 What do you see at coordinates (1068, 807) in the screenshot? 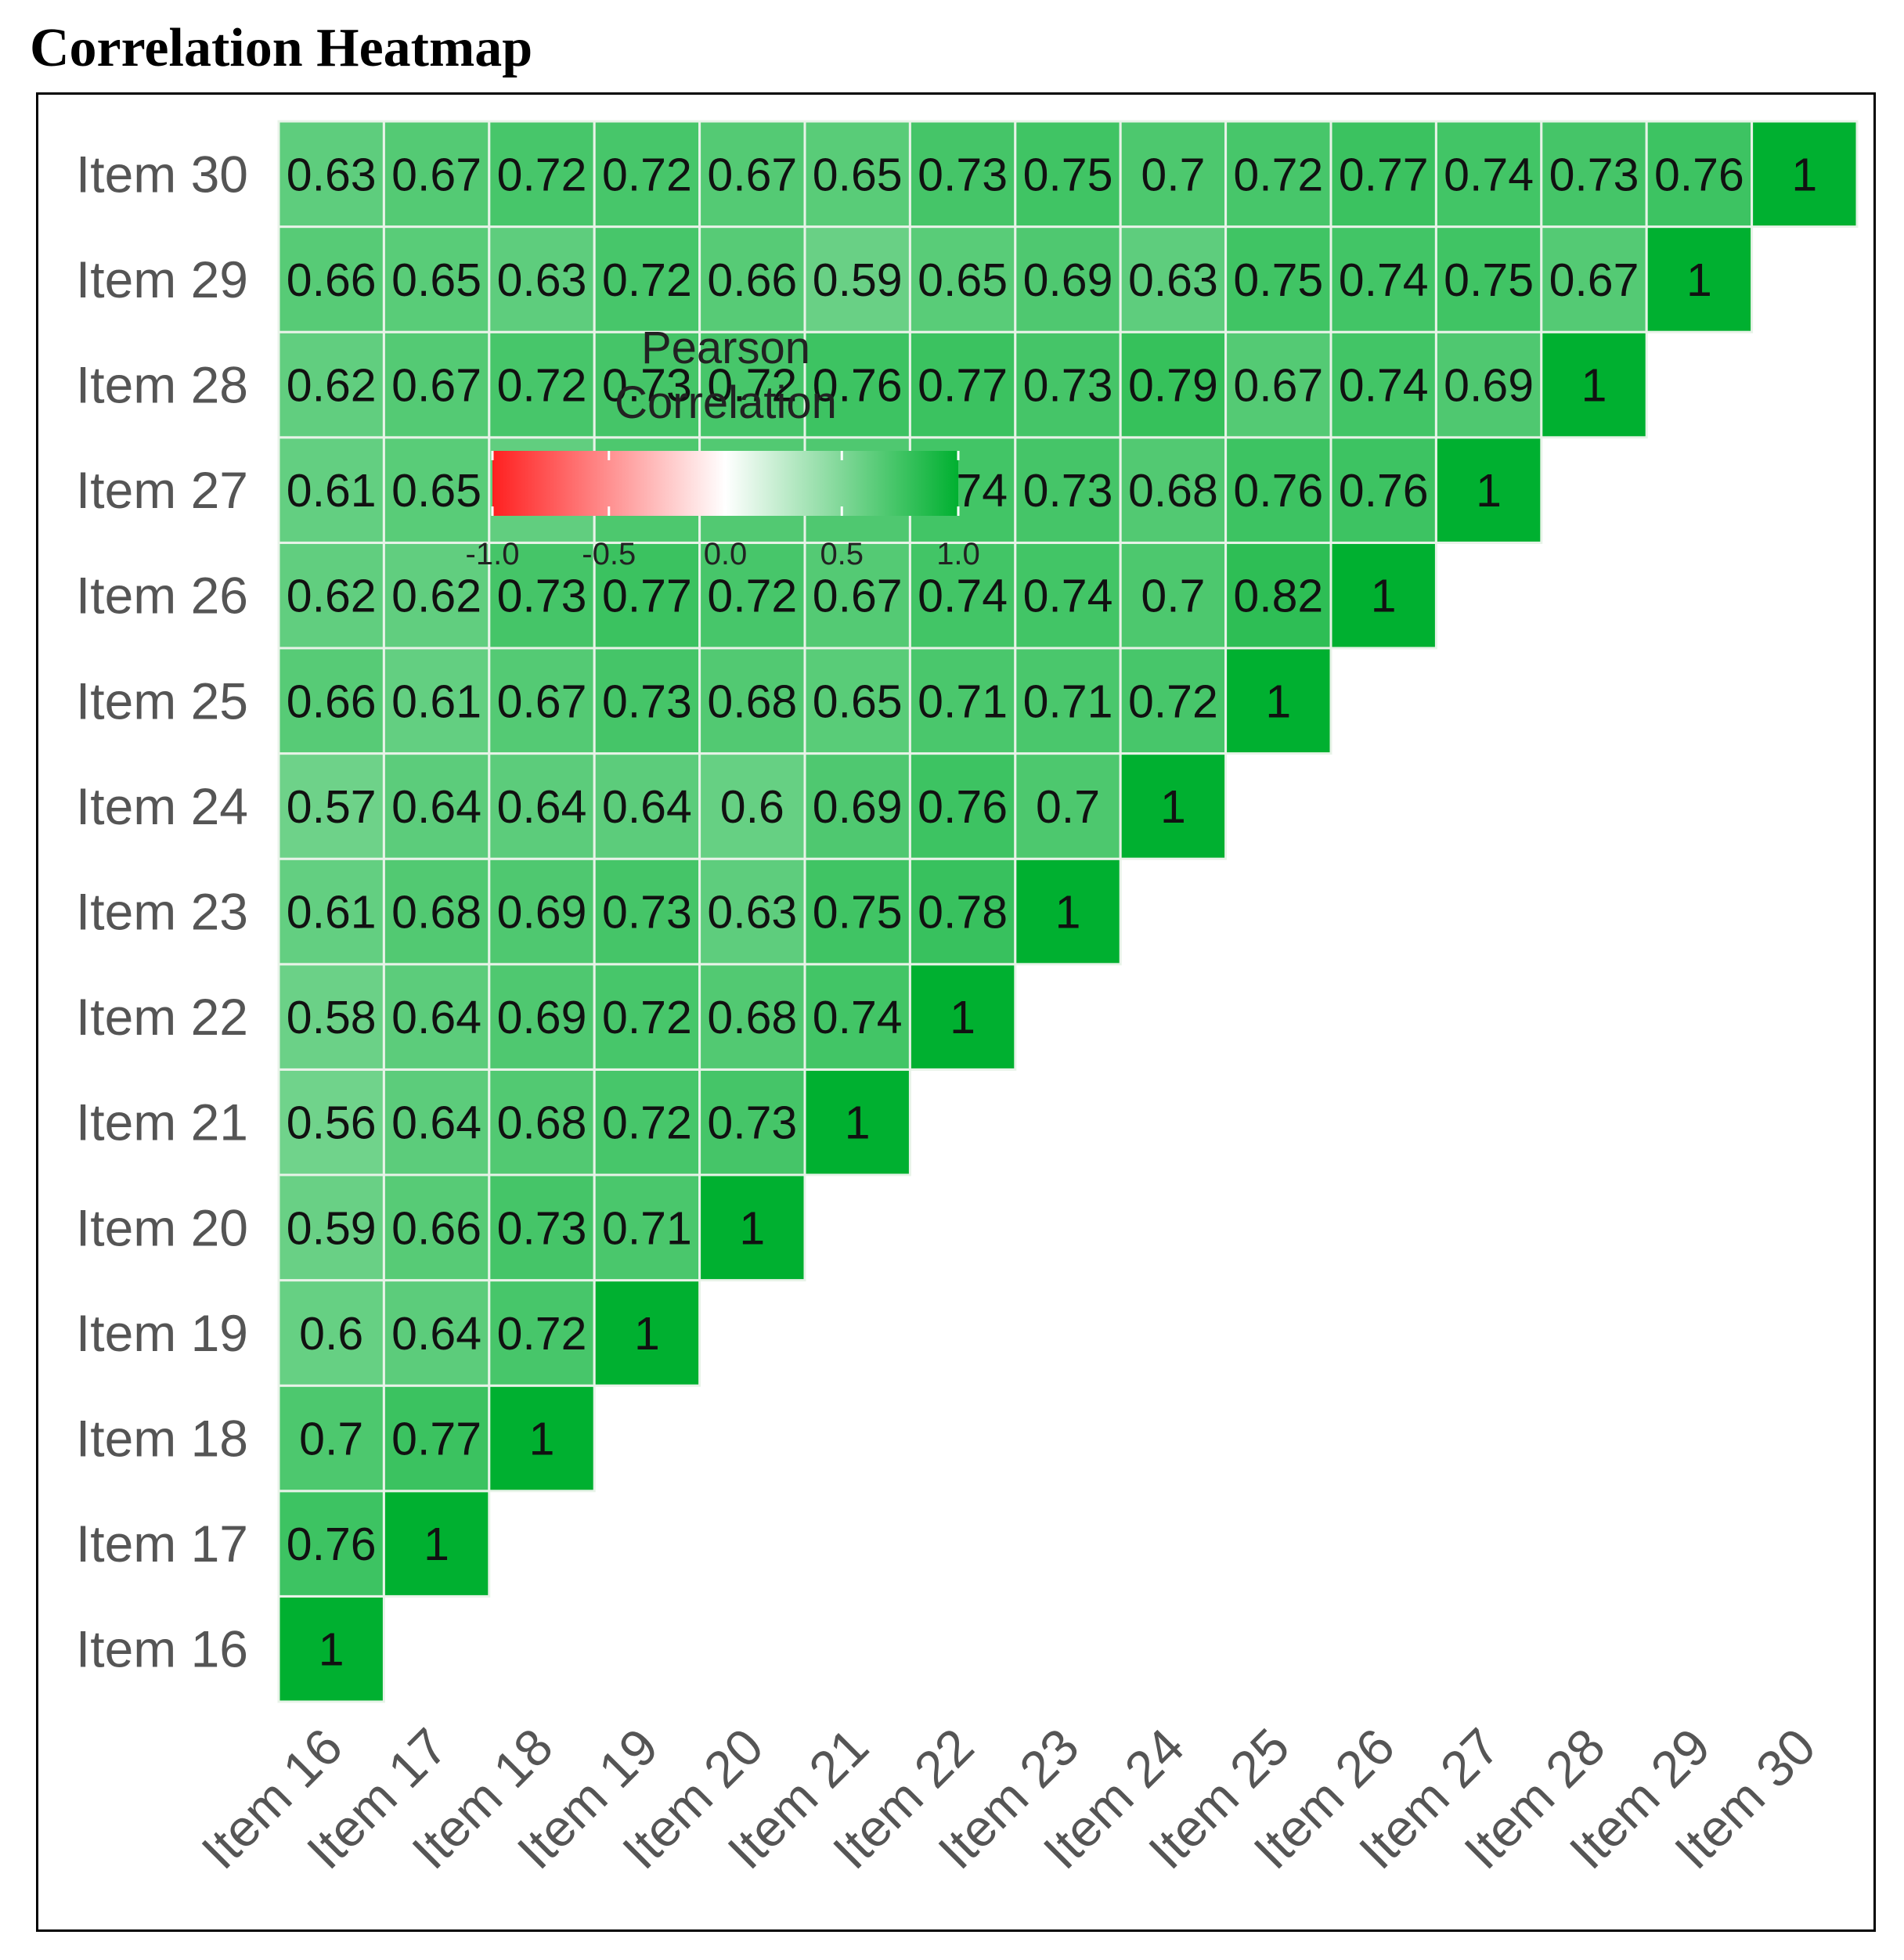
I see `heatmap-cell-value: 0.7` at bounding box center [1068, 807].